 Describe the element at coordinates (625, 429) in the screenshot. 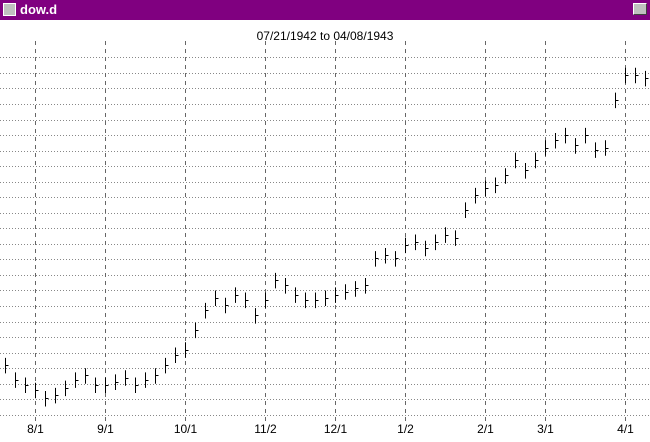

I see `x-tick-label: 4/1` at that location.